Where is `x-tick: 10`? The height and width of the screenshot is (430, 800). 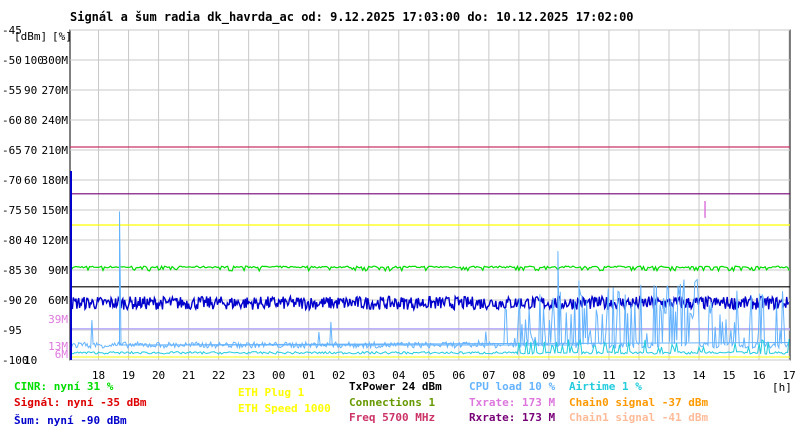 x-tick: 10 is located at coordinates (578, 375).